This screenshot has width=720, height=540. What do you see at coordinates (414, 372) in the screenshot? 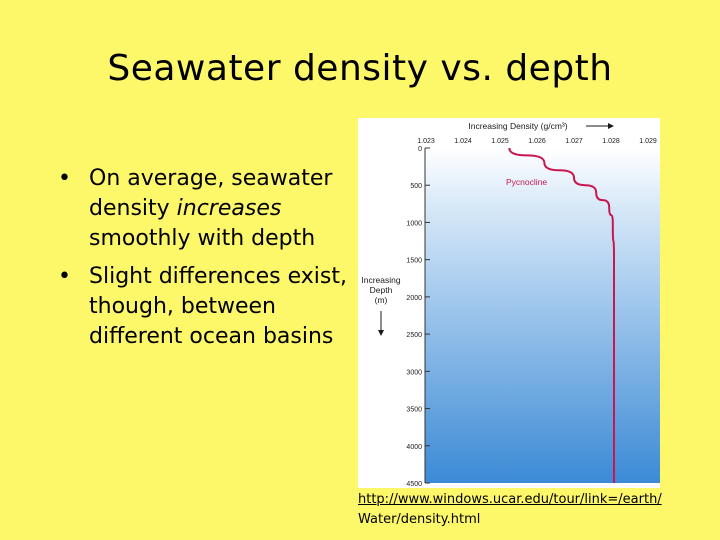
I see `y-tick-label: 3000` at bounding box center [414, 372].